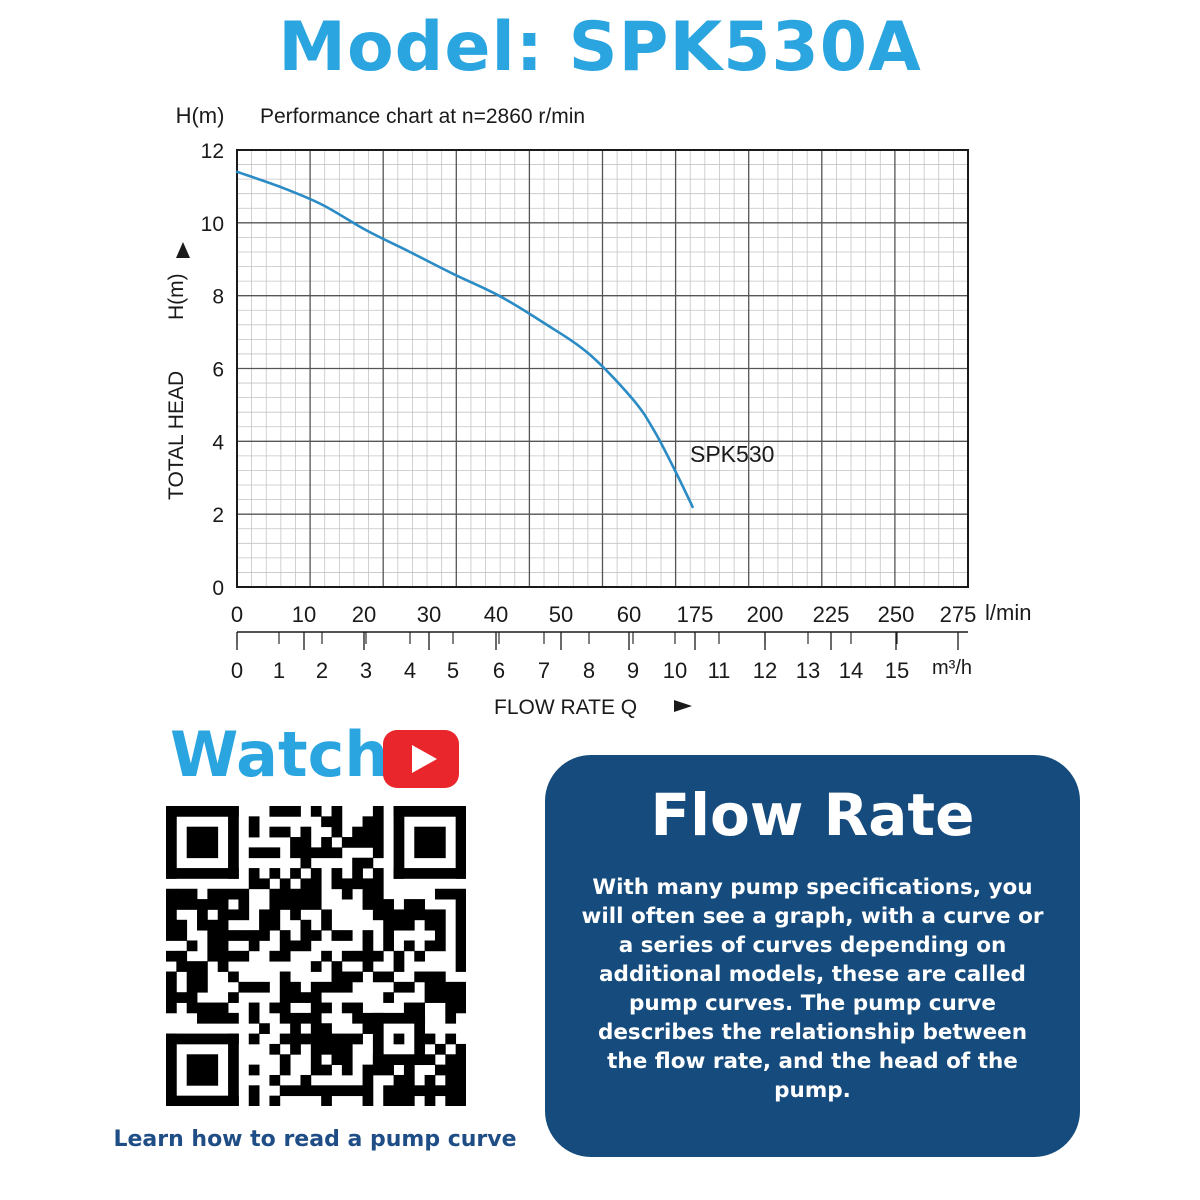 This screenshot has width=1200, height=1200. I want to click on x-tick-label-m3h: 13, so click(808, 670).